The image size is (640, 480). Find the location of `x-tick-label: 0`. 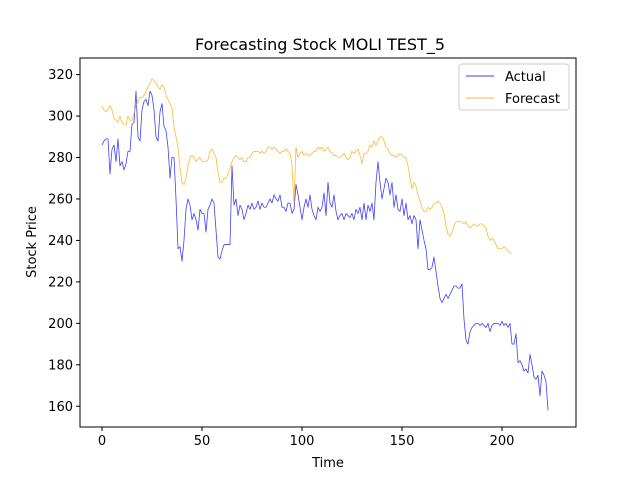

x-tick-label: 0 is located at coordinates (102, 441).